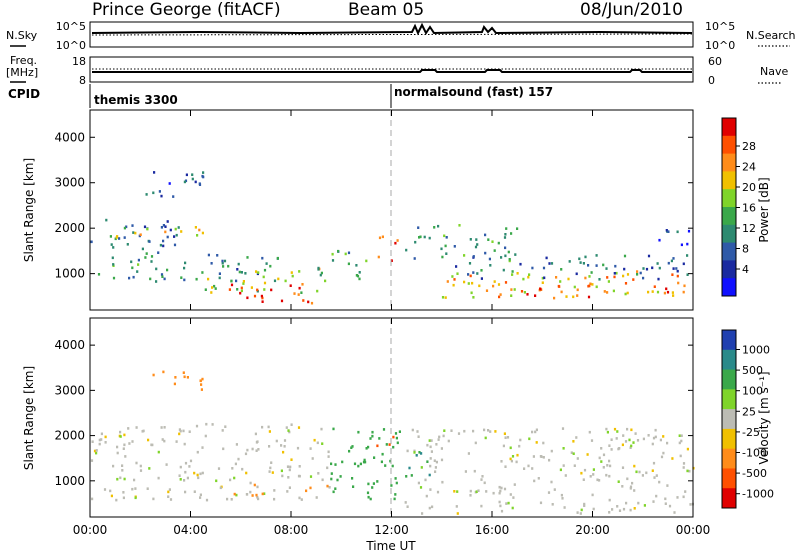 The height and width of the screenshot is (554, 800). I want to click on power-colorbar: 28 24 20 16 12 8 4, so click(738, 207).